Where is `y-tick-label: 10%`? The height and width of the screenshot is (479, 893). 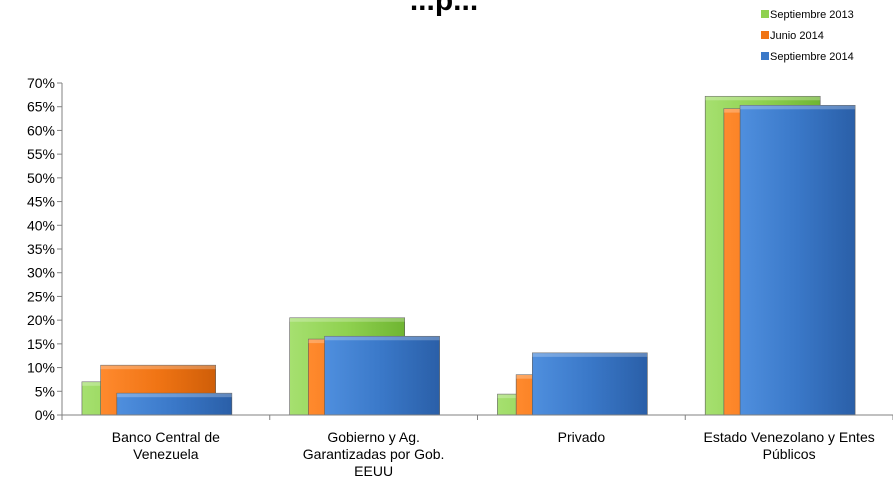 y-tick-label: 10% is located at coordinates (41, 368).